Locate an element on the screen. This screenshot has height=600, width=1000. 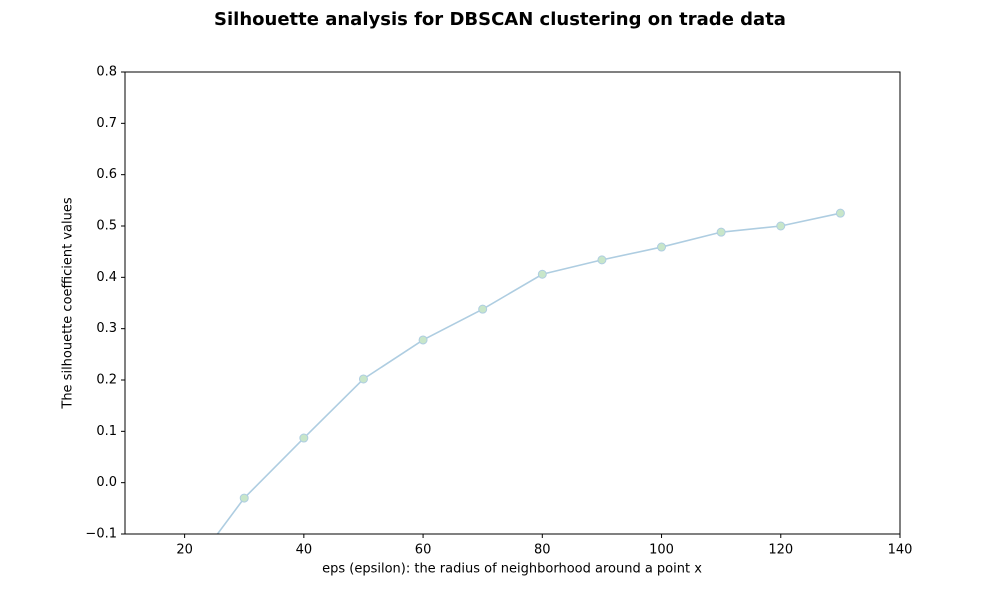
x-tick-label: 20 is located at coordinates (184, 550).